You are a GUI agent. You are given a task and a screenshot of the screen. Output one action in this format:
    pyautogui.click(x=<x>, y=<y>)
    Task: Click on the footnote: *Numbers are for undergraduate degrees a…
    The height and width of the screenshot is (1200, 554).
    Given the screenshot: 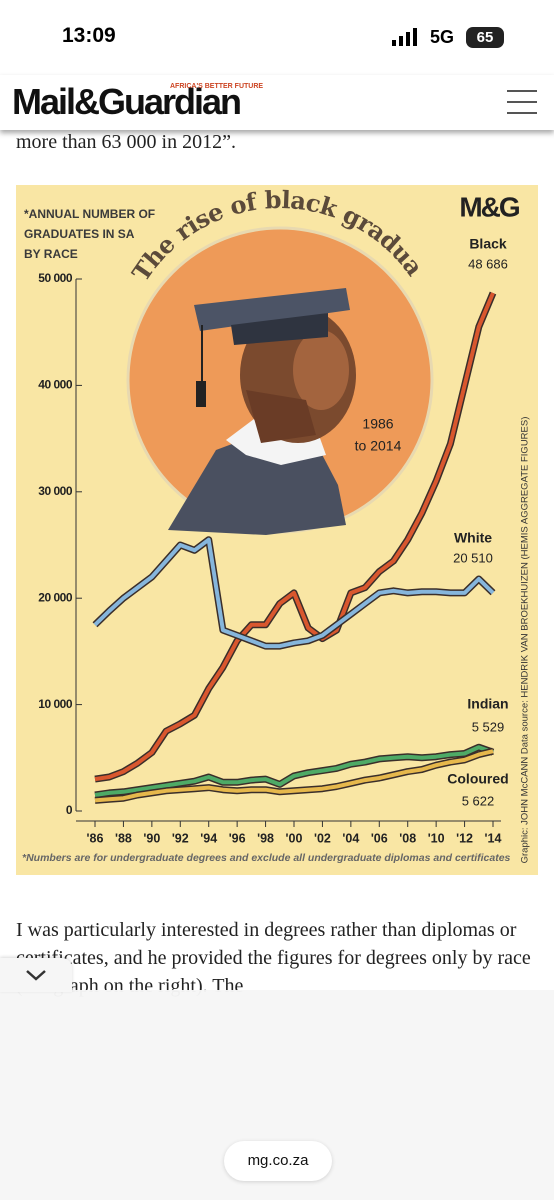 What is the action you would take?
    pyautogui.click(x=266, y=858)
    